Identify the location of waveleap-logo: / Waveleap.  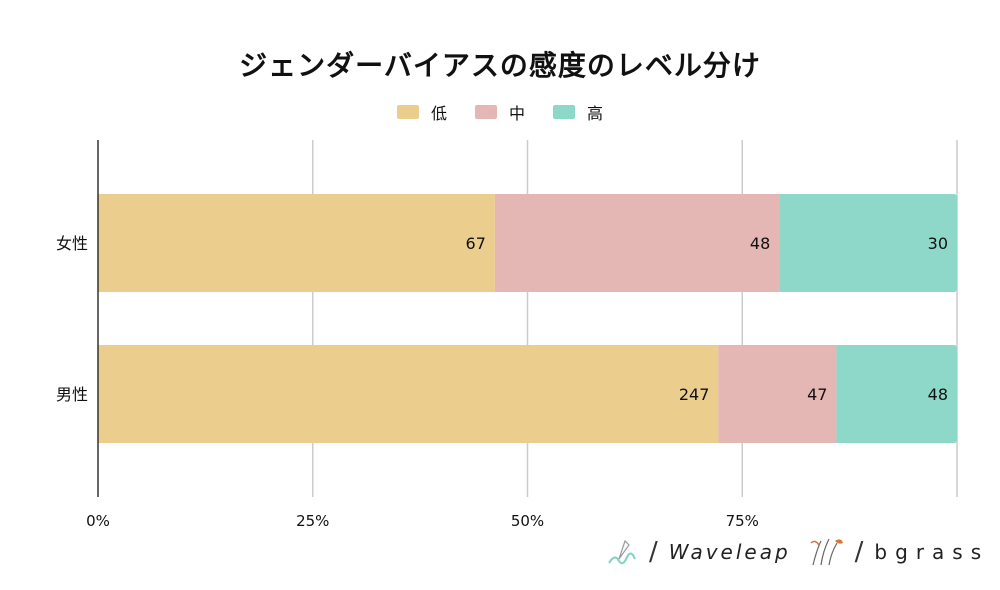
(698, 552).